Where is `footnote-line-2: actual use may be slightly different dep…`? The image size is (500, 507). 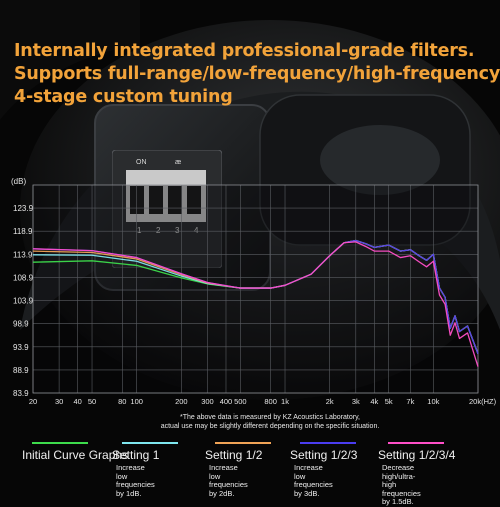
footnote-line-2: actual use may be slightly different dep… is located at coordinates (270, 426).